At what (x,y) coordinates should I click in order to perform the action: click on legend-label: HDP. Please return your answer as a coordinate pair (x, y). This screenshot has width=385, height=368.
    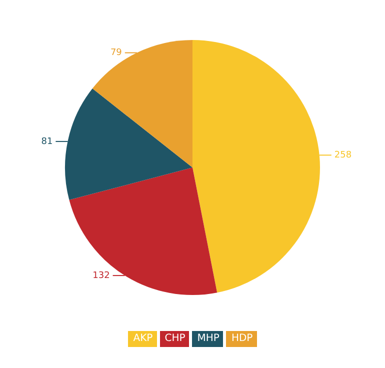
    Looking at the image, I should click on (244, 339).